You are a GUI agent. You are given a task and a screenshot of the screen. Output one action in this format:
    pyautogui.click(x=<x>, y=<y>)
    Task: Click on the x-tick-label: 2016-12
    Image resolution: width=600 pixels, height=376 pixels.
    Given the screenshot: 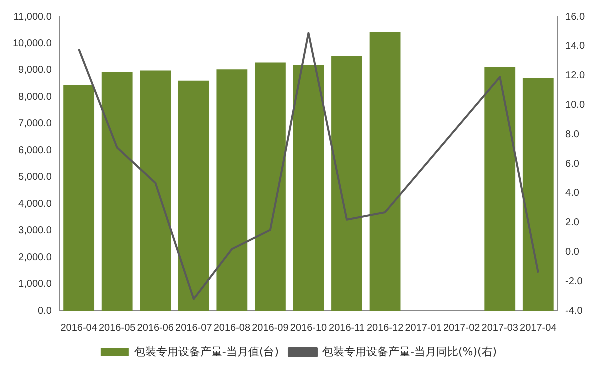 What is the action you would take?
    pyautogui.click(x=385, y=328)
    